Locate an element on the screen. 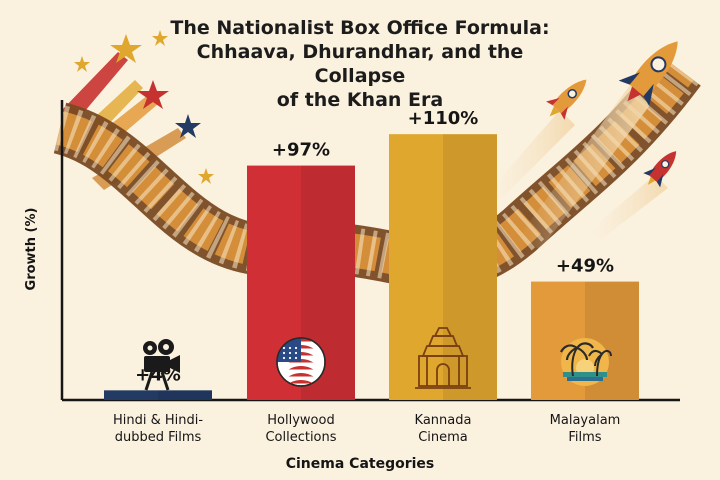 The image size is (720, 480). category-tick-line: dubbed Films is located at coordinates (158, 437).